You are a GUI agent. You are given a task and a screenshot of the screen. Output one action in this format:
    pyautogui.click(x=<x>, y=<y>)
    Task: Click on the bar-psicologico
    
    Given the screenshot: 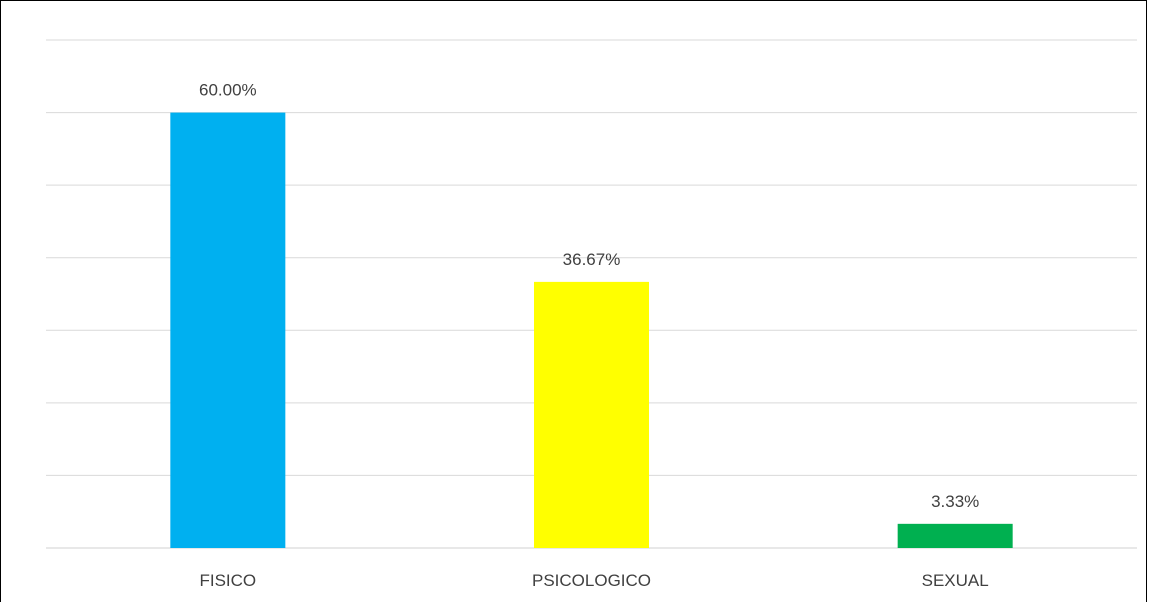 What is the action you would take?
    pyautogui.click(x=591, y=414)
    